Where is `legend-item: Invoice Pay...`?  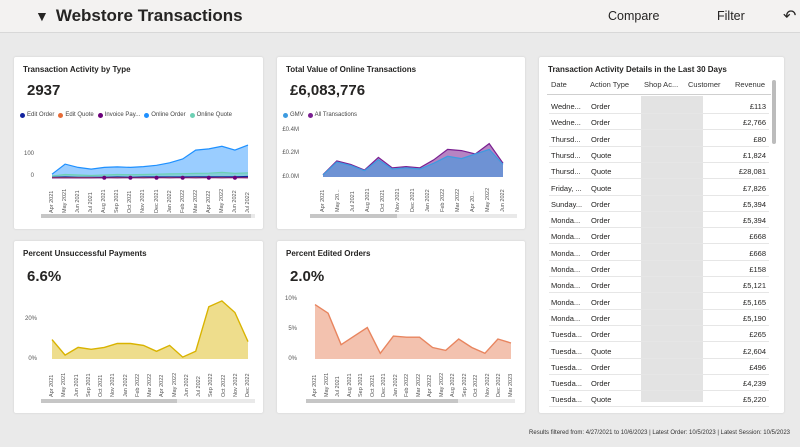
legend-item: Invoice Pay... is located at coordinates (118, 115).